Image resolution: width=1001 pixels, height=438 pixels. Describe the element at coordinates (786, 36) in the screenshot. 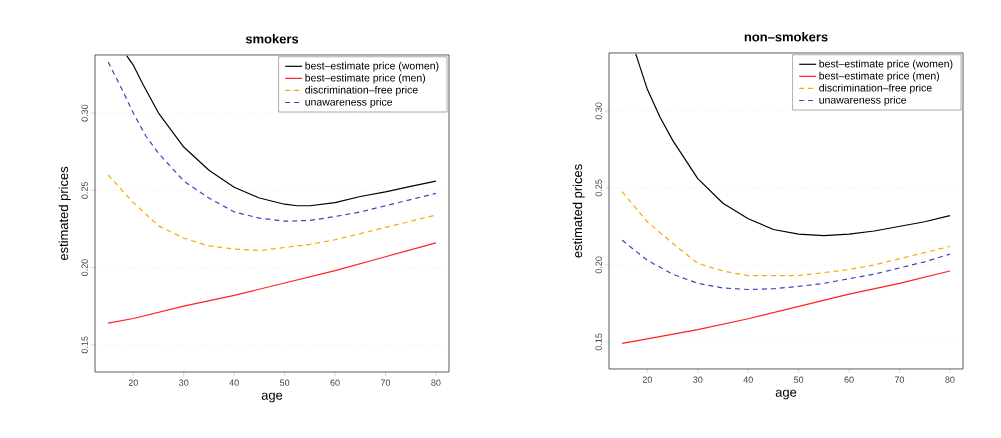

I see `chart-title: non–smokers` at that location.